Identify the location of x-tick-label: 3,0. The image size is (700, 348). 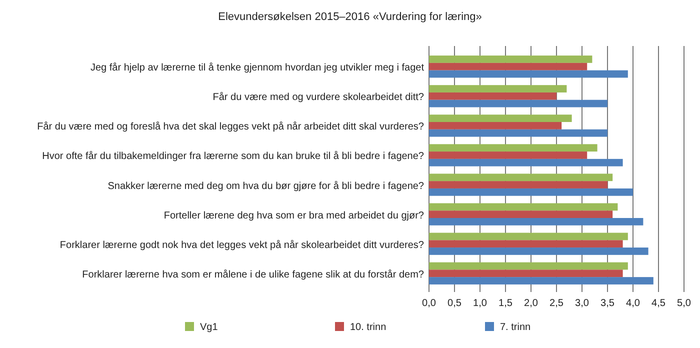
(582, 303).